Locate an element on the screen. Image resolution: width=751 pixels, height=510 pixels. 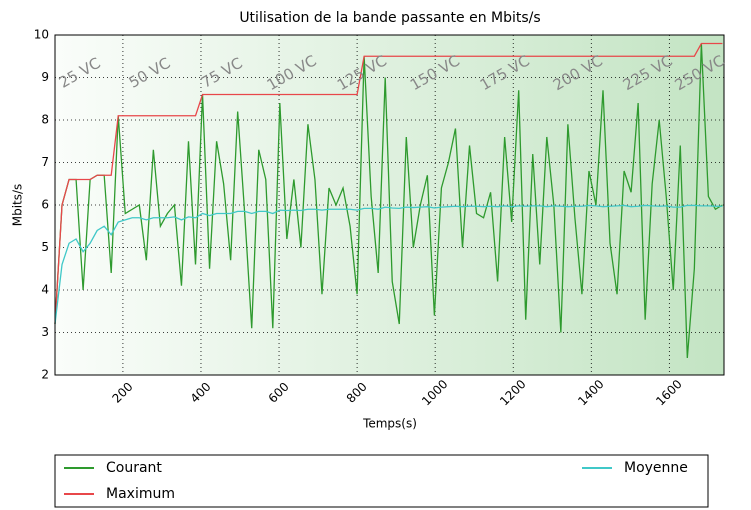
legend-box is located at coordinates (381, 481).